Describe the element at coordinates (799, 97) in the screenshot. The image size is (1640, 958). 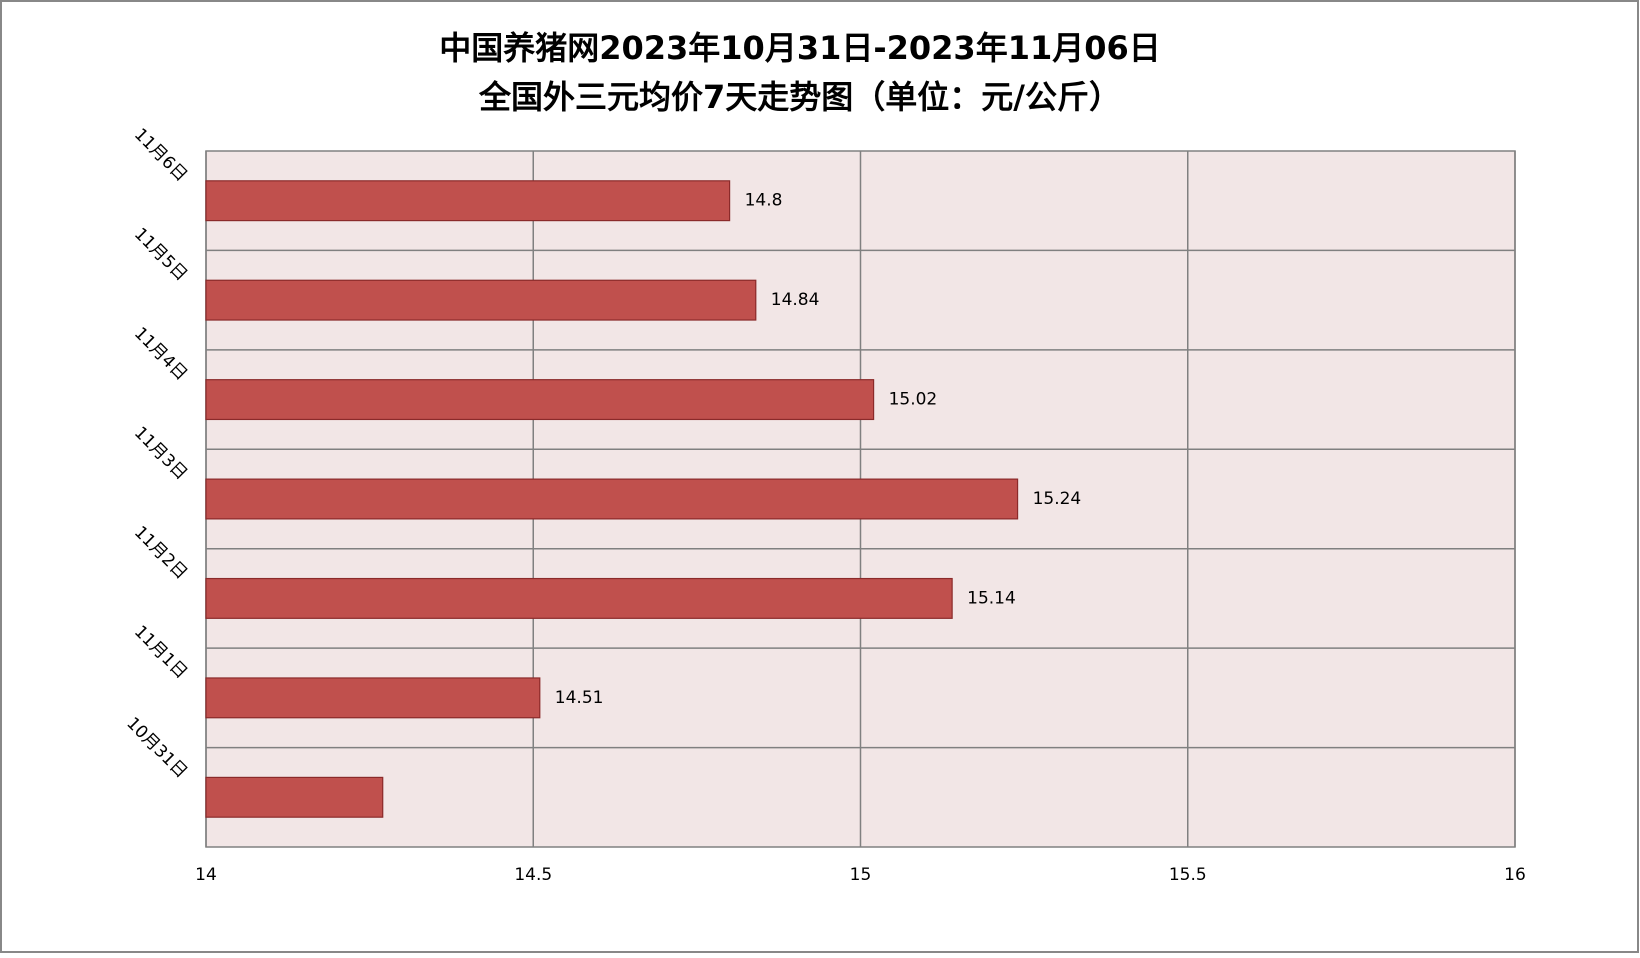
I see `chart-title: 全国外三元均价7天走势图（单位：元/公斤）` at that location.